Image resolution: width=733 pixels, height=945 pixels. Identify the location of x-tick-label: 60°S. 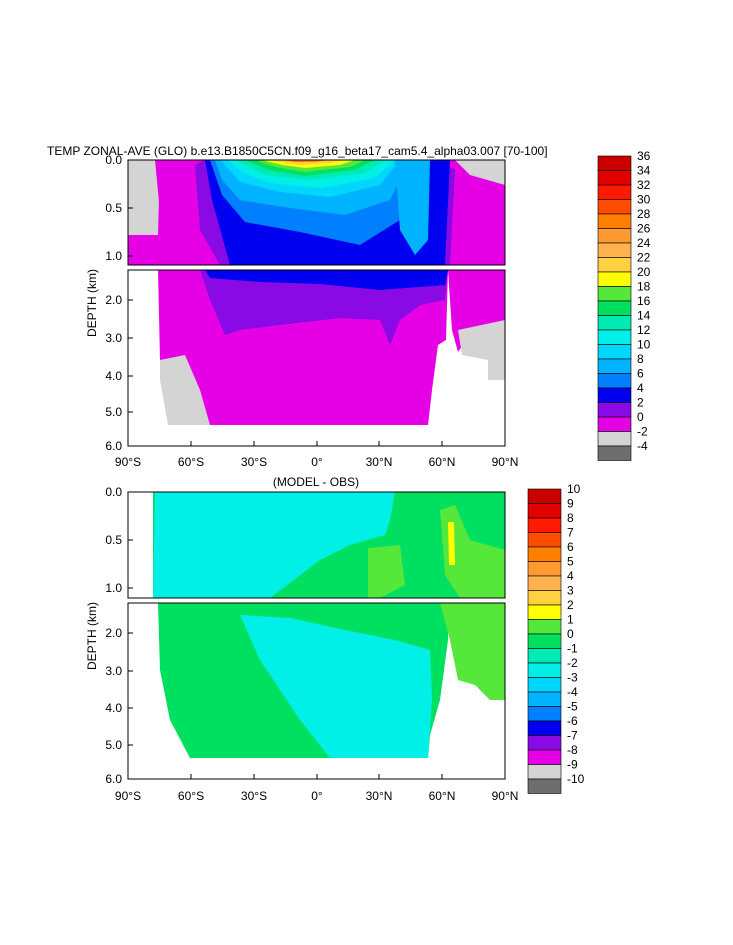
(191, 462).